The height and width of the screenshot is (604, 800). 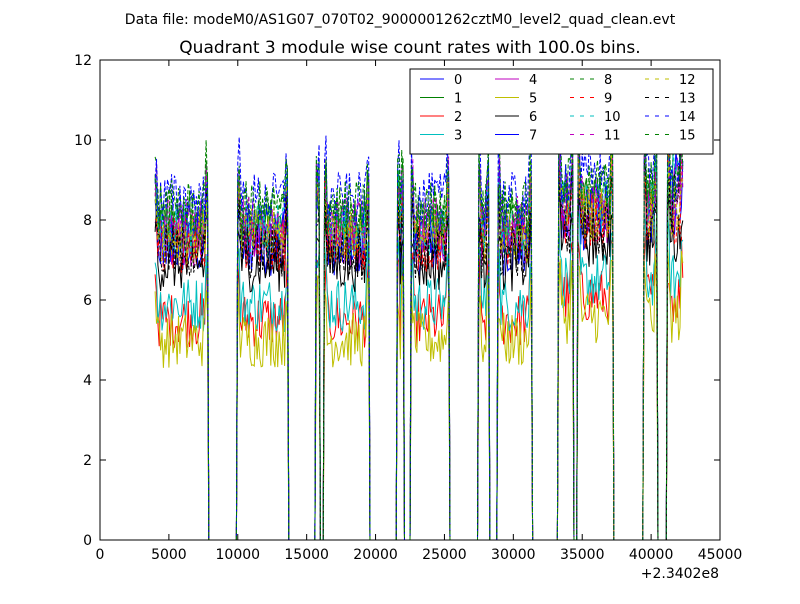 I want to click on x-tick-label: 35000, so click(x=582, y=555).